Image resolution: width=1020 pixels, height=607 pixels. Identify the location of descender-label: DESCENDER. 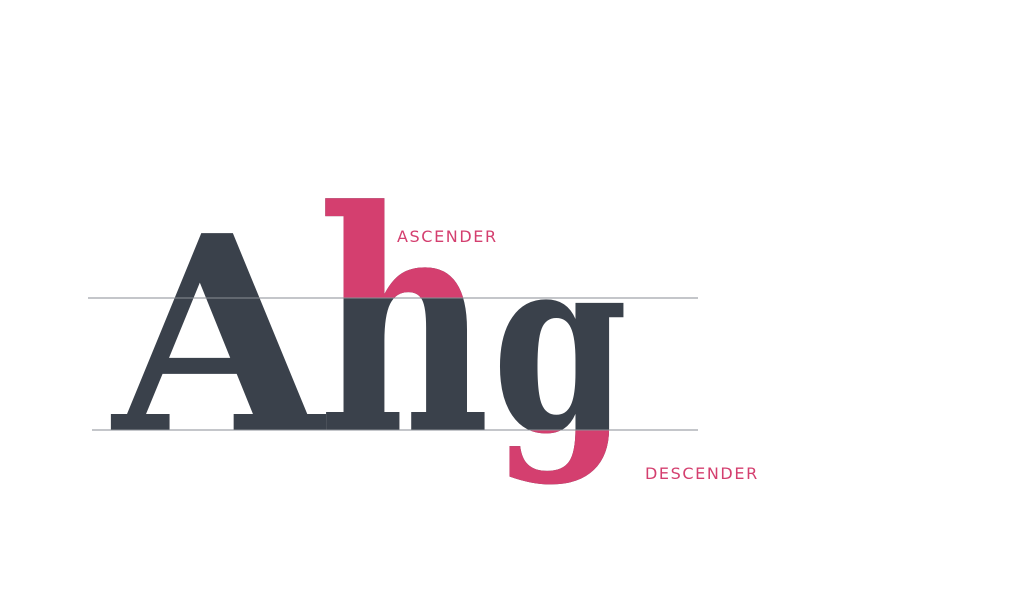
(702, 473).